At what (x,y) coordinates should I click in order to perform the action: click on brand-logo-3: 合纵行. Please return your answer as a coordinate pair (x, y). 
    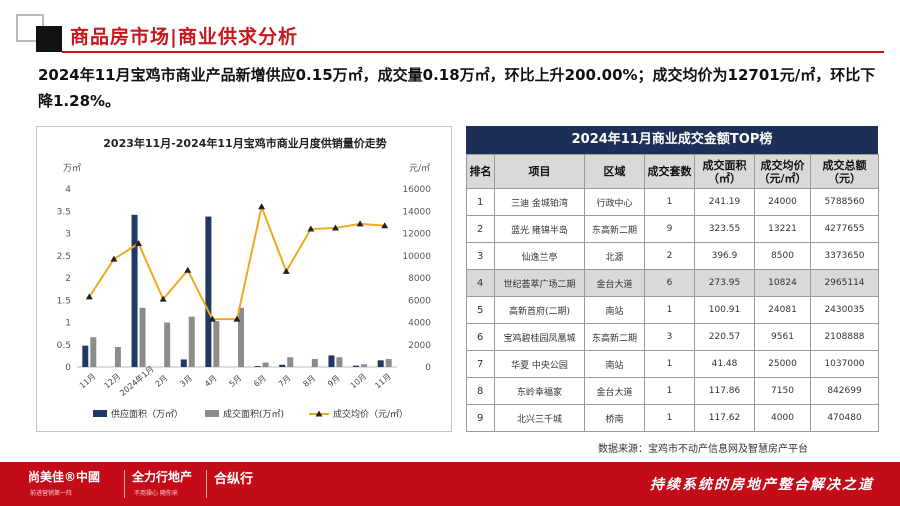
    Looking at the image, I should click on (234, 479).